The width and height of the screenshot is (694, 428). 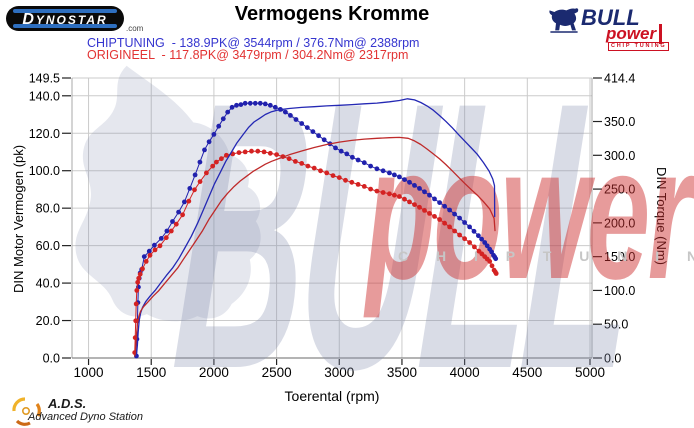 I want to click on svg-text: 350.0, so click(x=619, y=122).